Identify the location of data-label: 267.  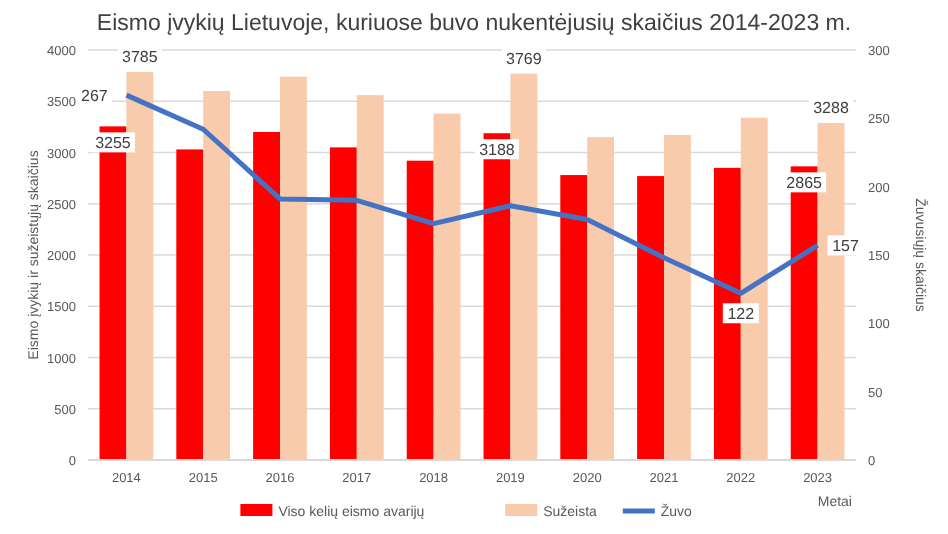
(95, 96).